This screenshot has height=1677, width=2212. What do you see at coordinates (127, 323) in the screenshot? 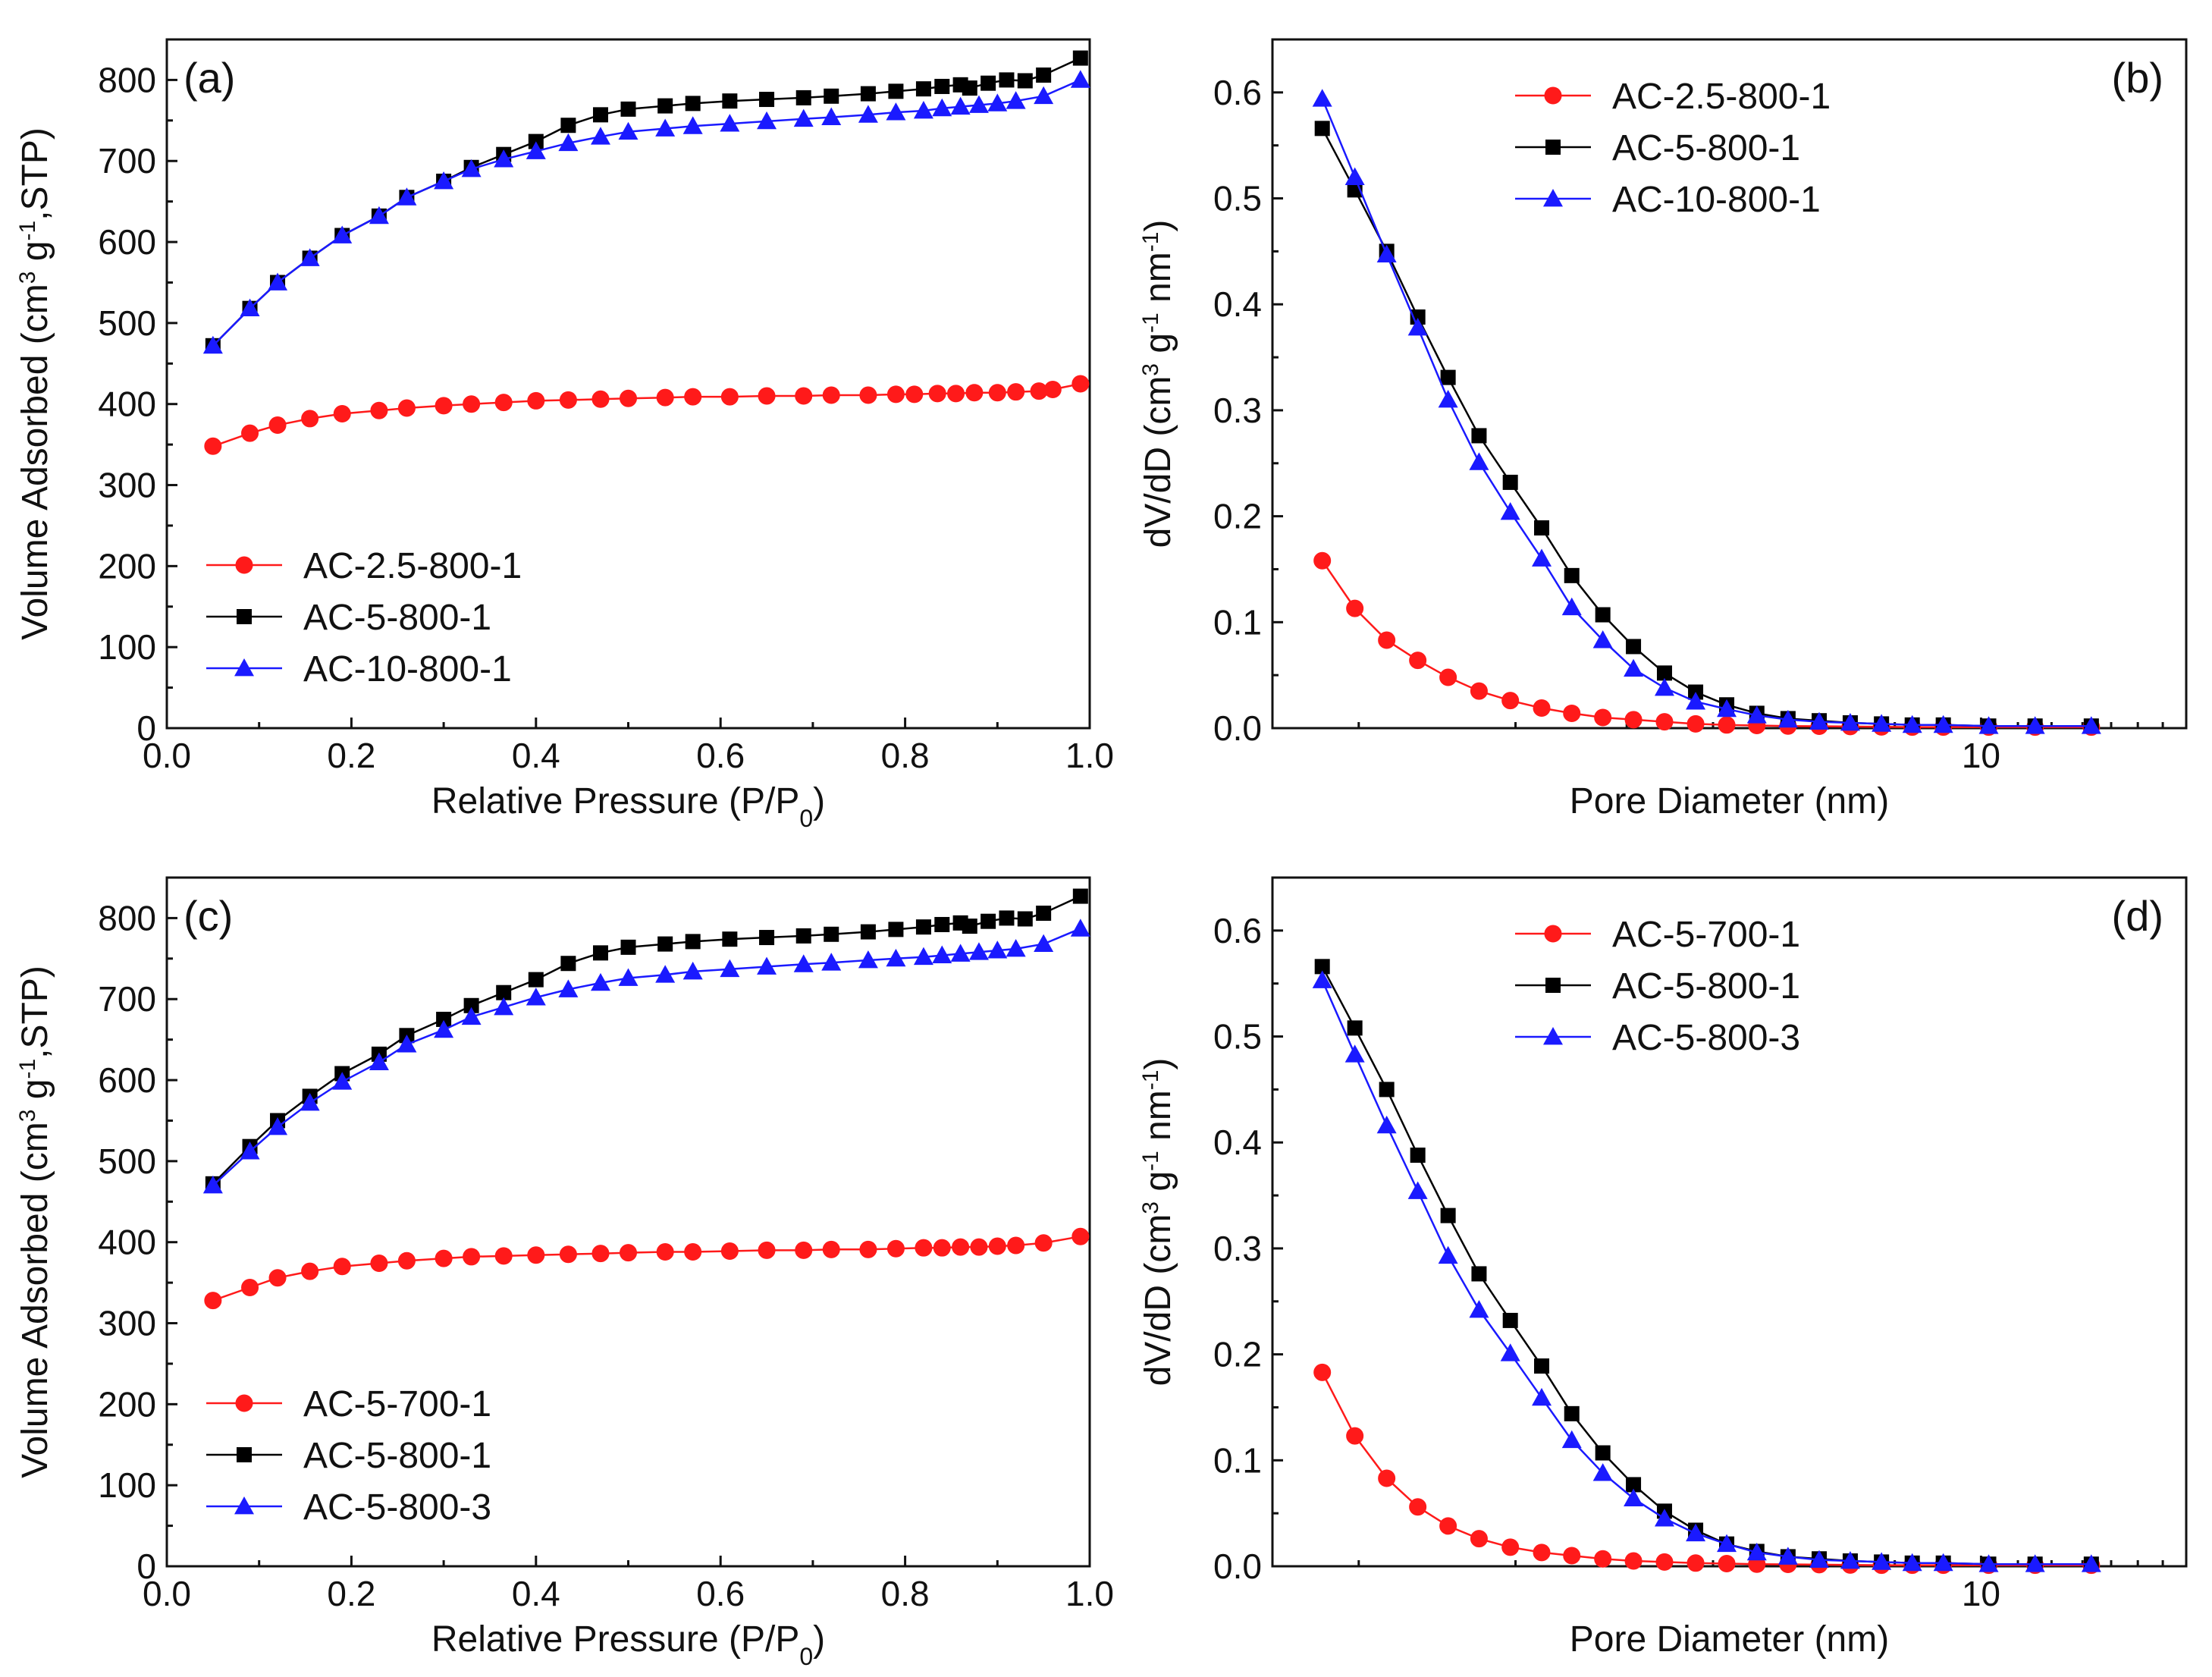
I see `chart-a-ytick-label: 500` at bounding box center [127, 323].